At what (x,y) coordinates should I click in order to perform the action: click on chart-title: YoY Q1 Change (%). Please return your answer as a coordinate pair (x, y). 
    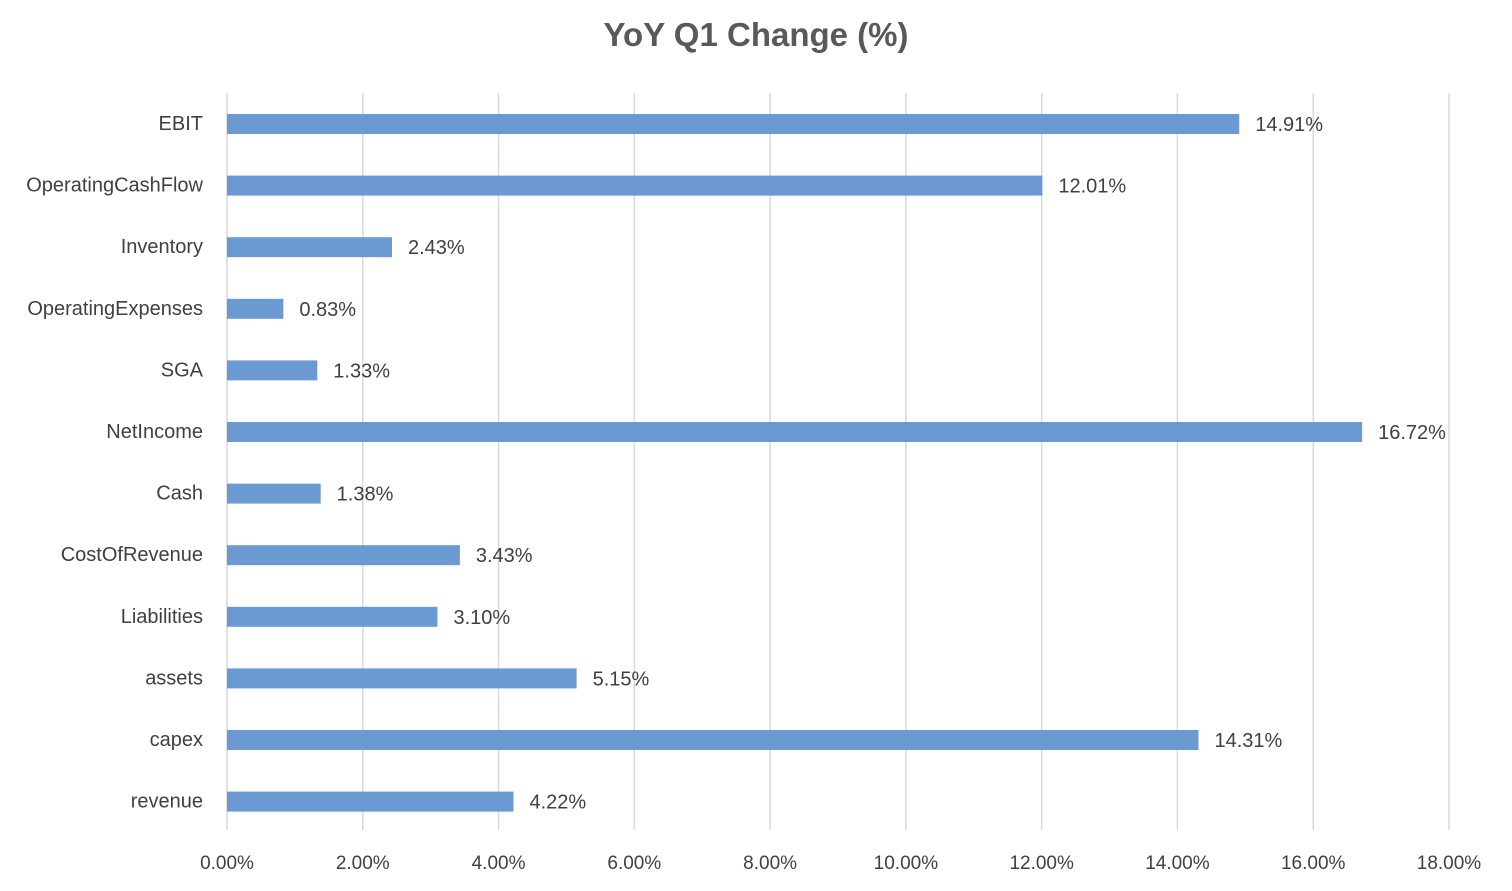
    Looking at the image, I should click on (756, 34).